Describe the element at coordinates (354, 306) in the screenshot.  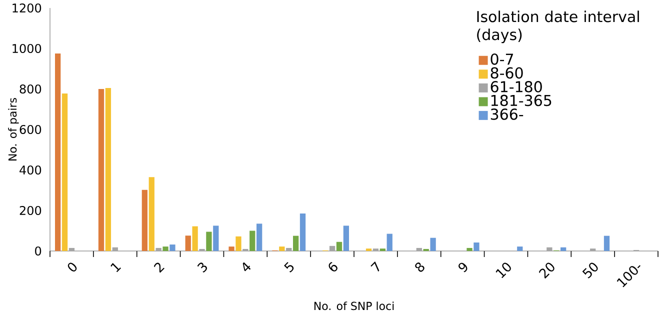
I see `x-axis-title: No. of SNP loci` at that location.